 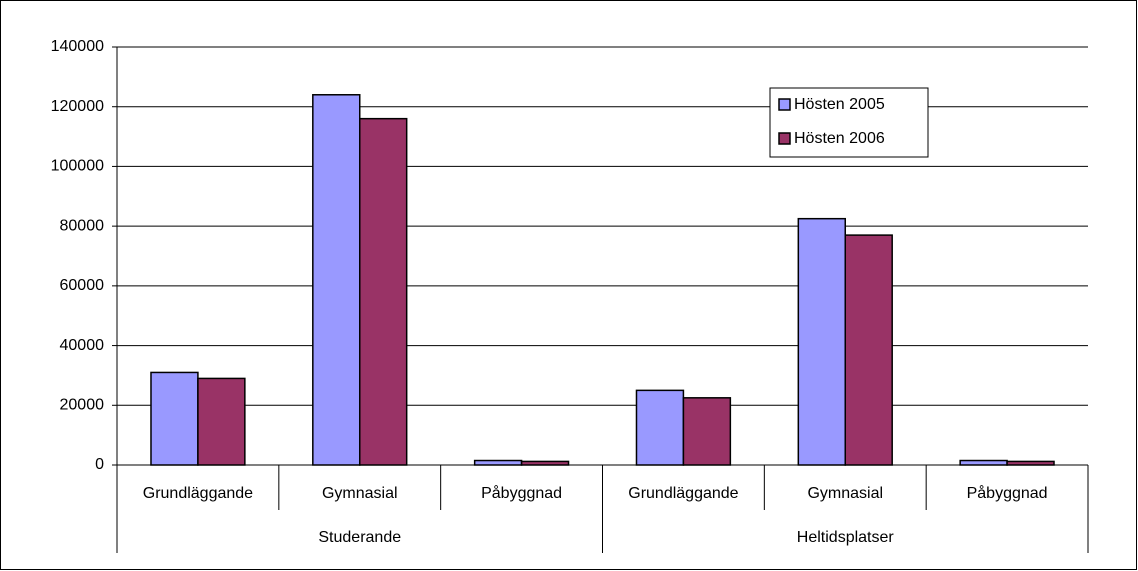 What do you see at coordinates (359, 537) in the screenshot?
I see `group-label: Studerande` at bounding box center [359, 537].